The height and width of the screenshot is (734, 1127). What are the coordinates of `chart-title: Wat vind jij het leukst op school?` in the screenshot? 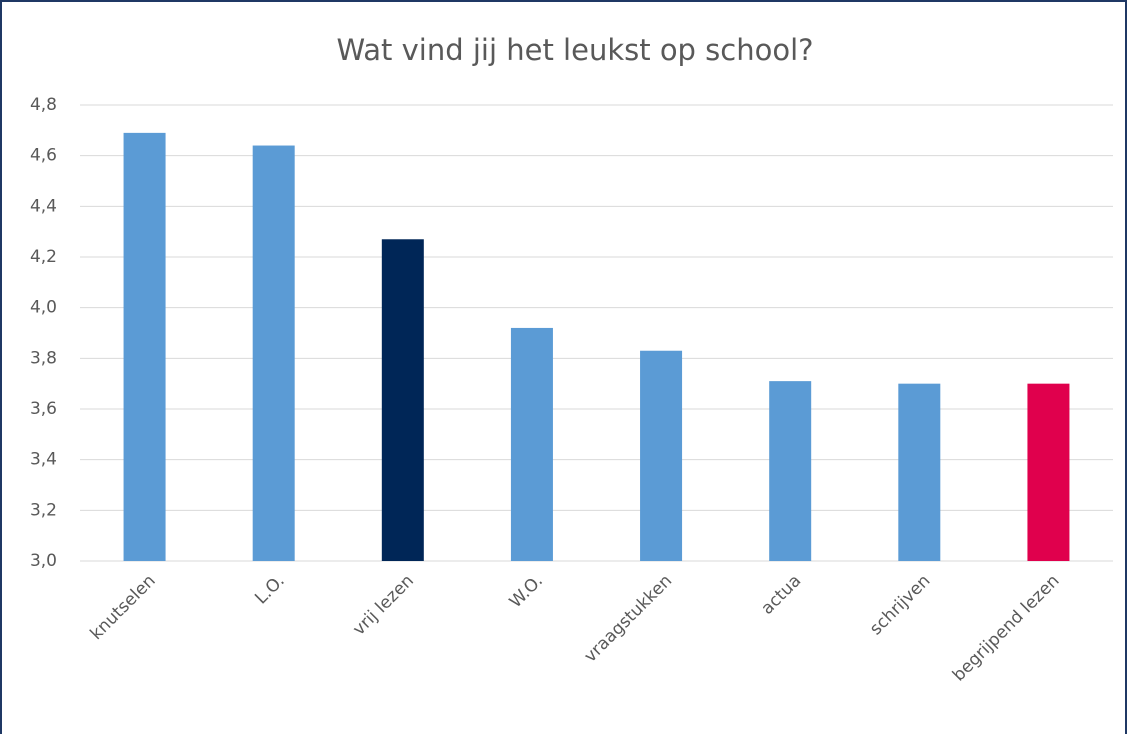 It's located at (574, 50).